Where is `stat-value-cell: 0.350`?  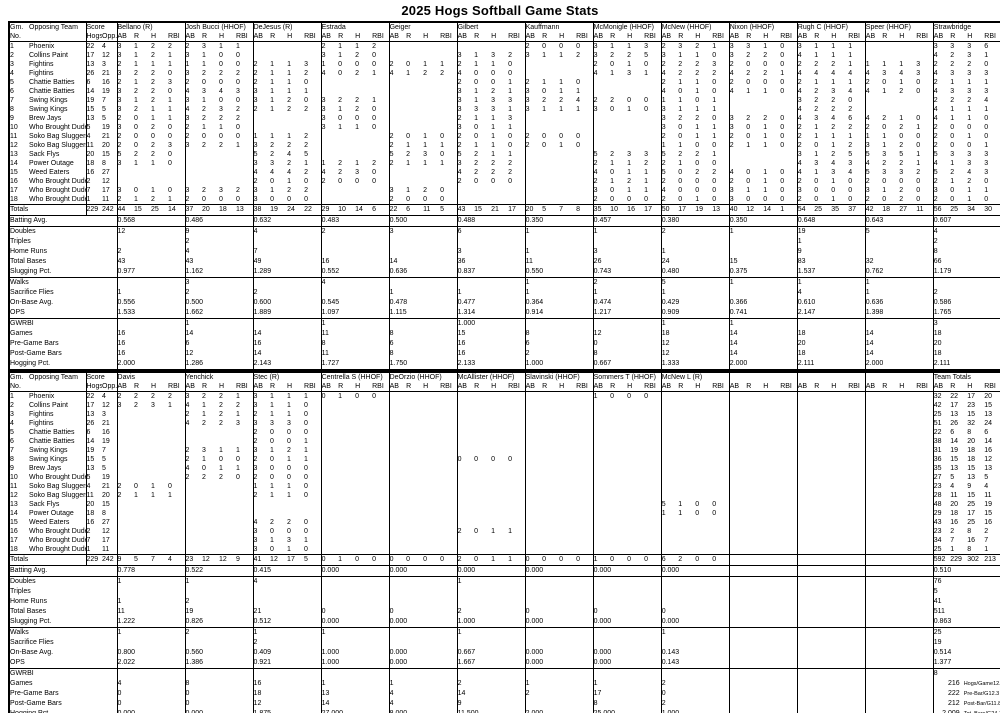
stat-value-cell: 0.350 is located at coordinates (559, 221).